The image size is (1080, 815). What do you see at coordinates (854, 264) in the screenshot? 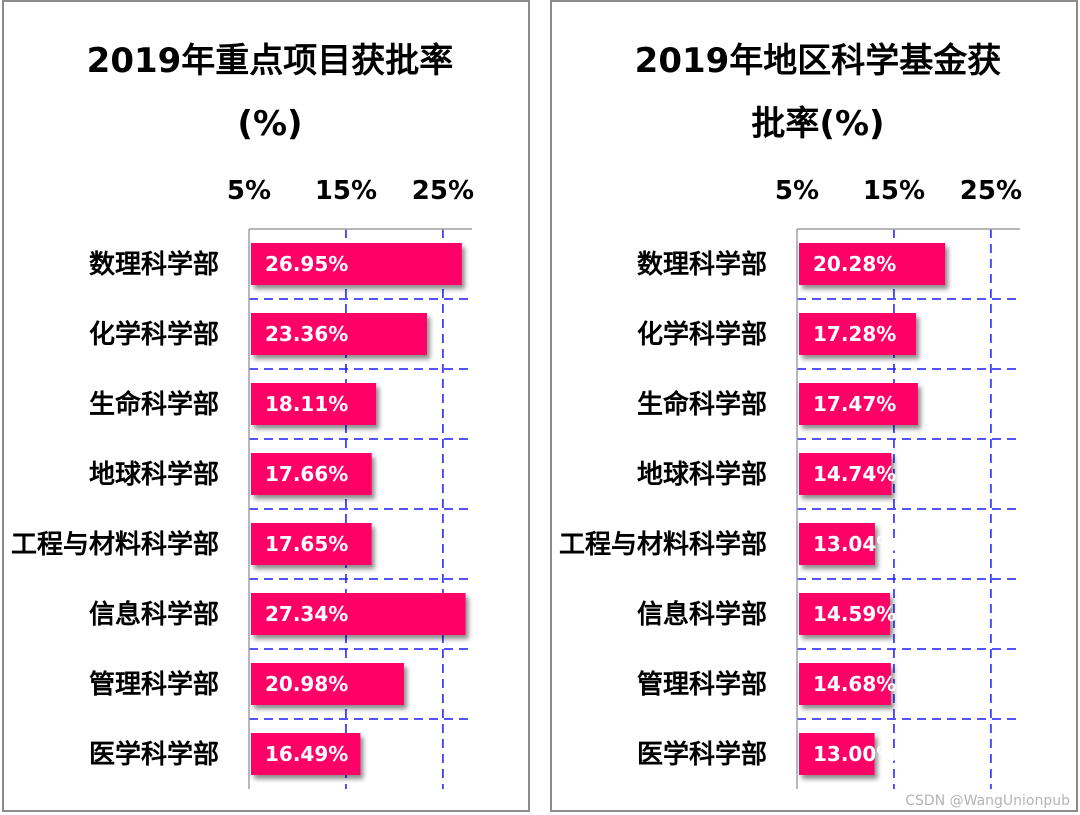
I see `value-label: 20.28%` at bounding box center [854, 264].